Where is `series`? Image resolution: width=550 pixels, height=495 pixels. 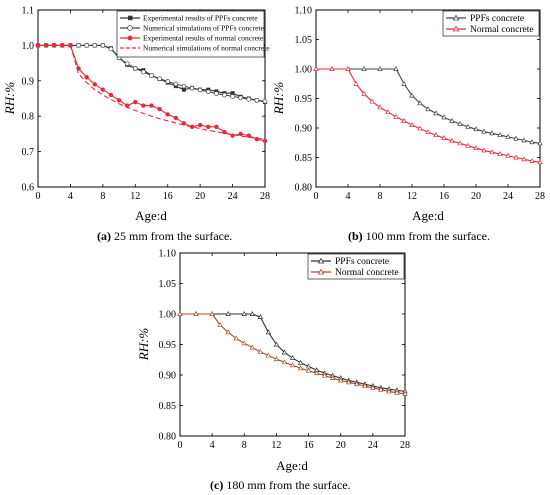
series is located at coordinates (292, 353).